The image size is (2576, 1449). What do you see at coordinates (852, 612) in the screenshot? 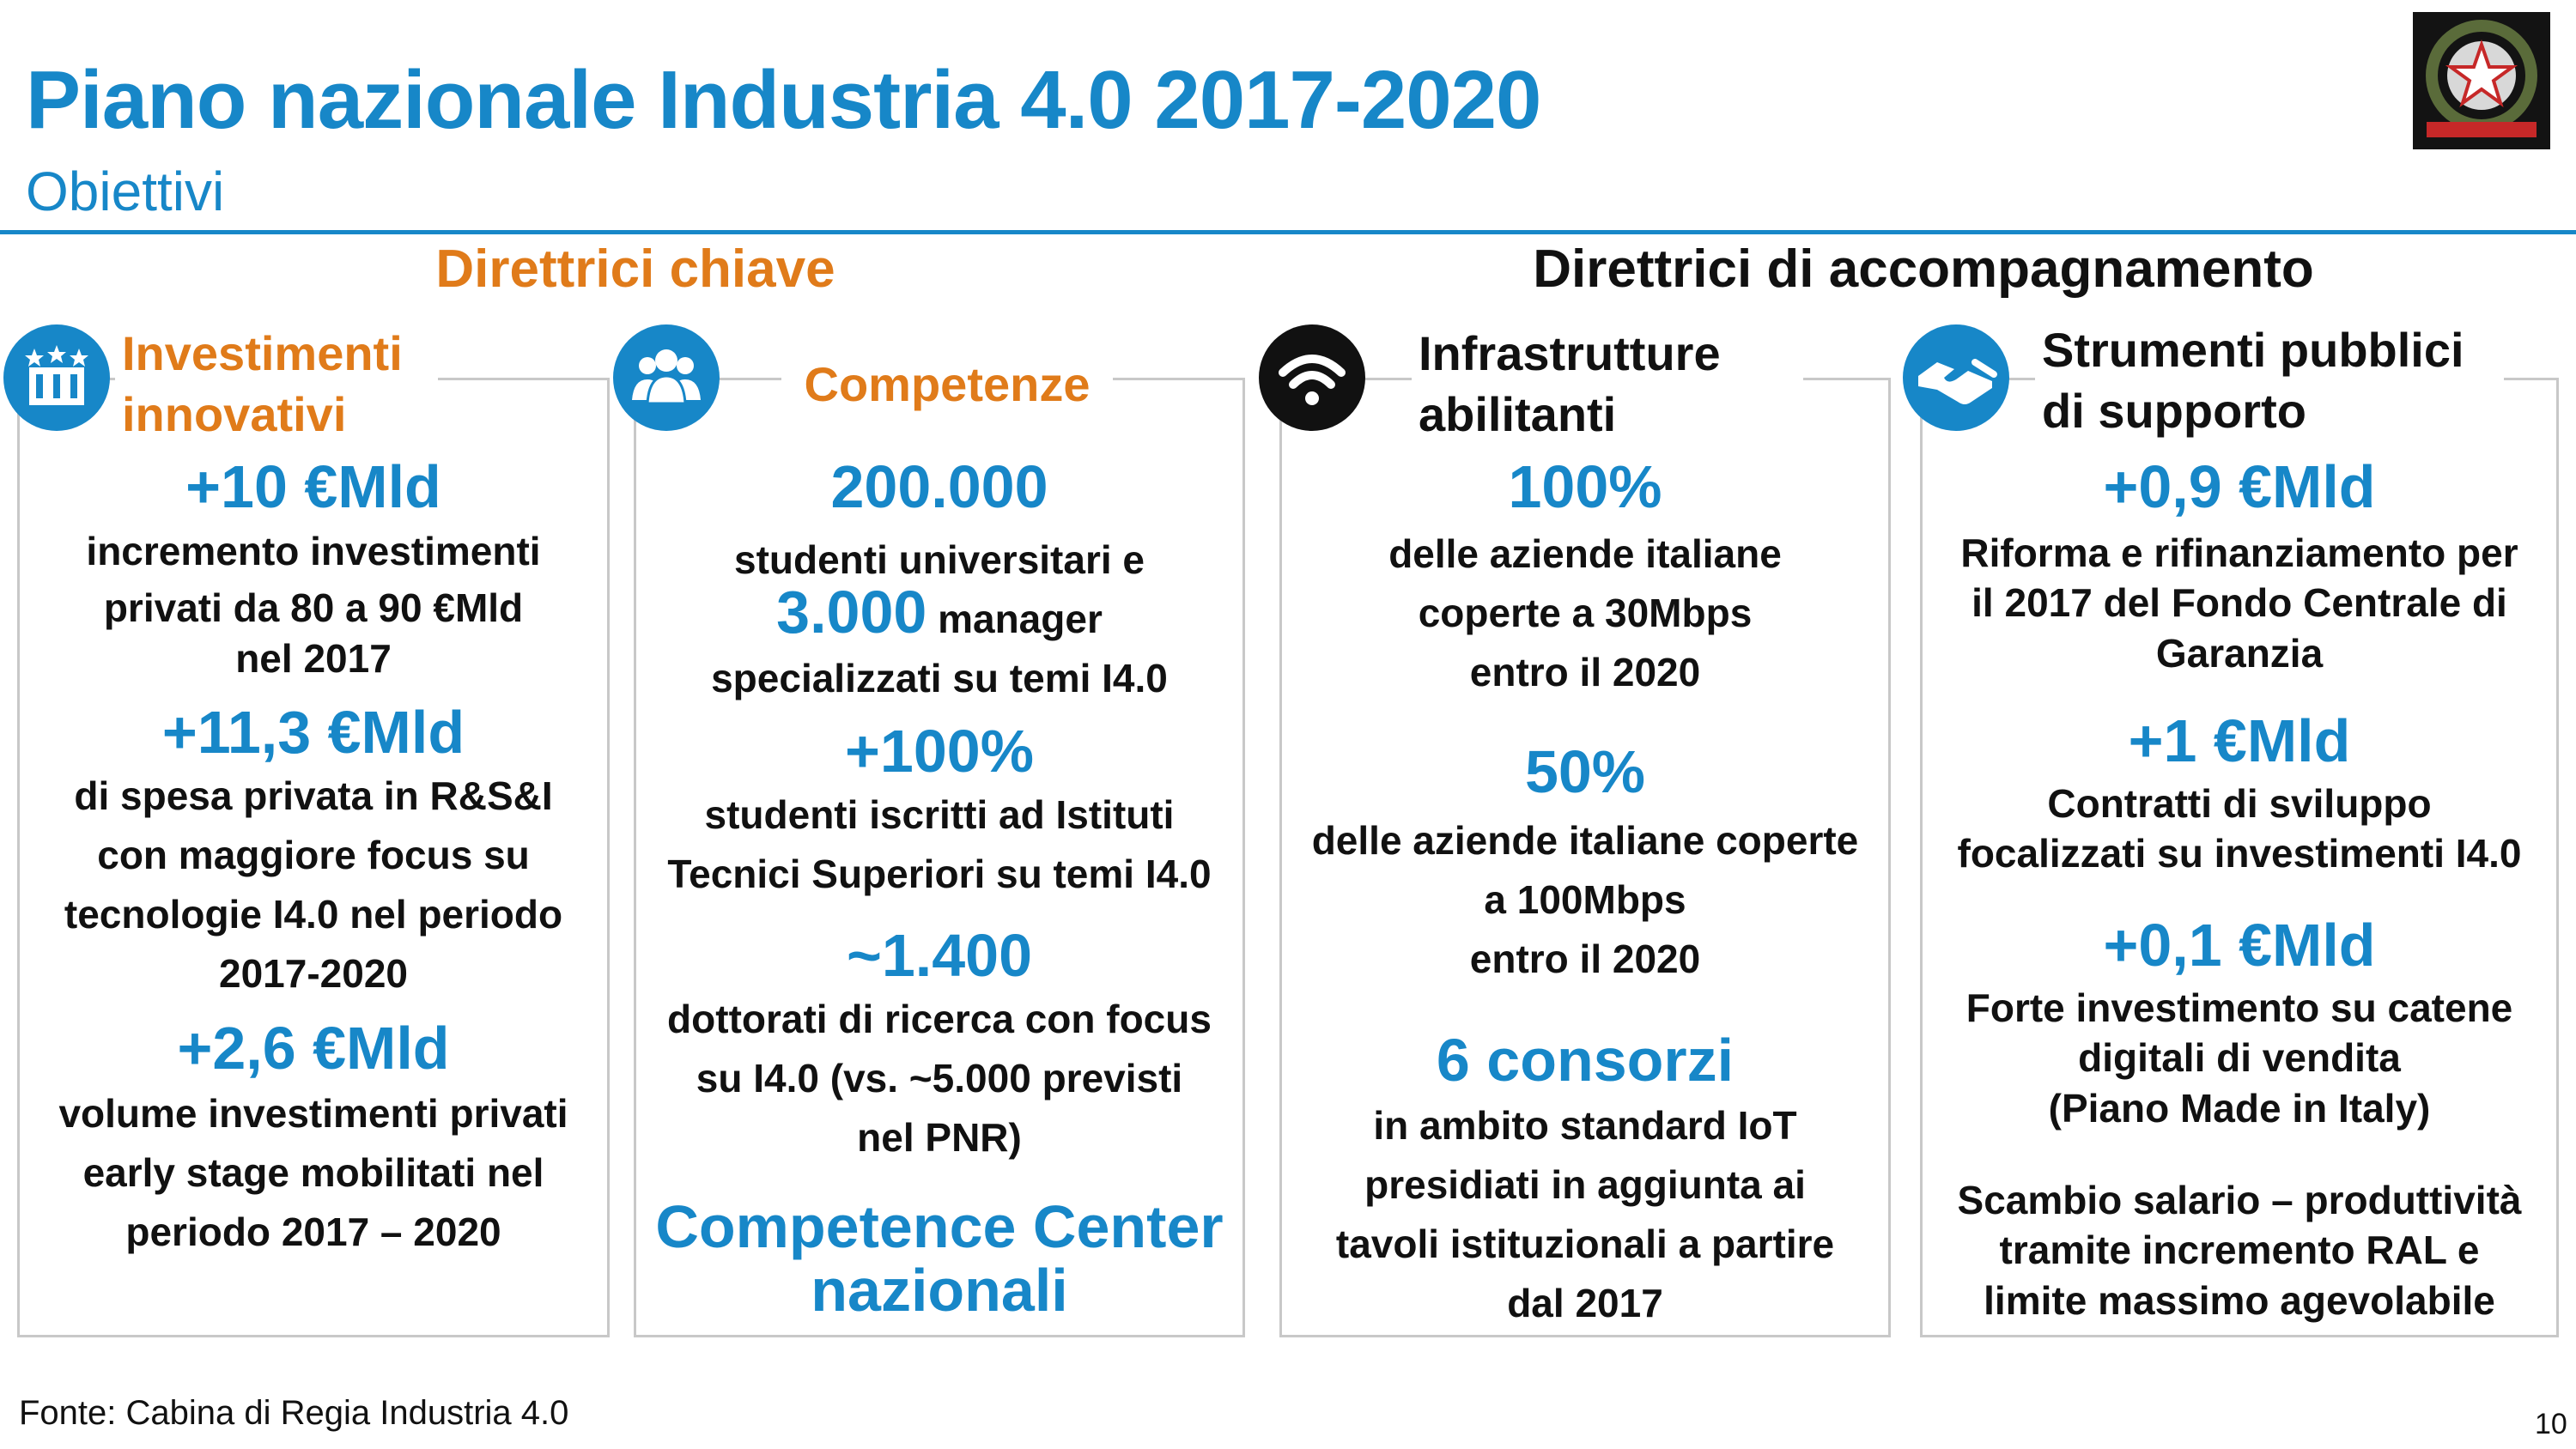
I see `figure-value: 3.000` at bounding box center [852, 612].